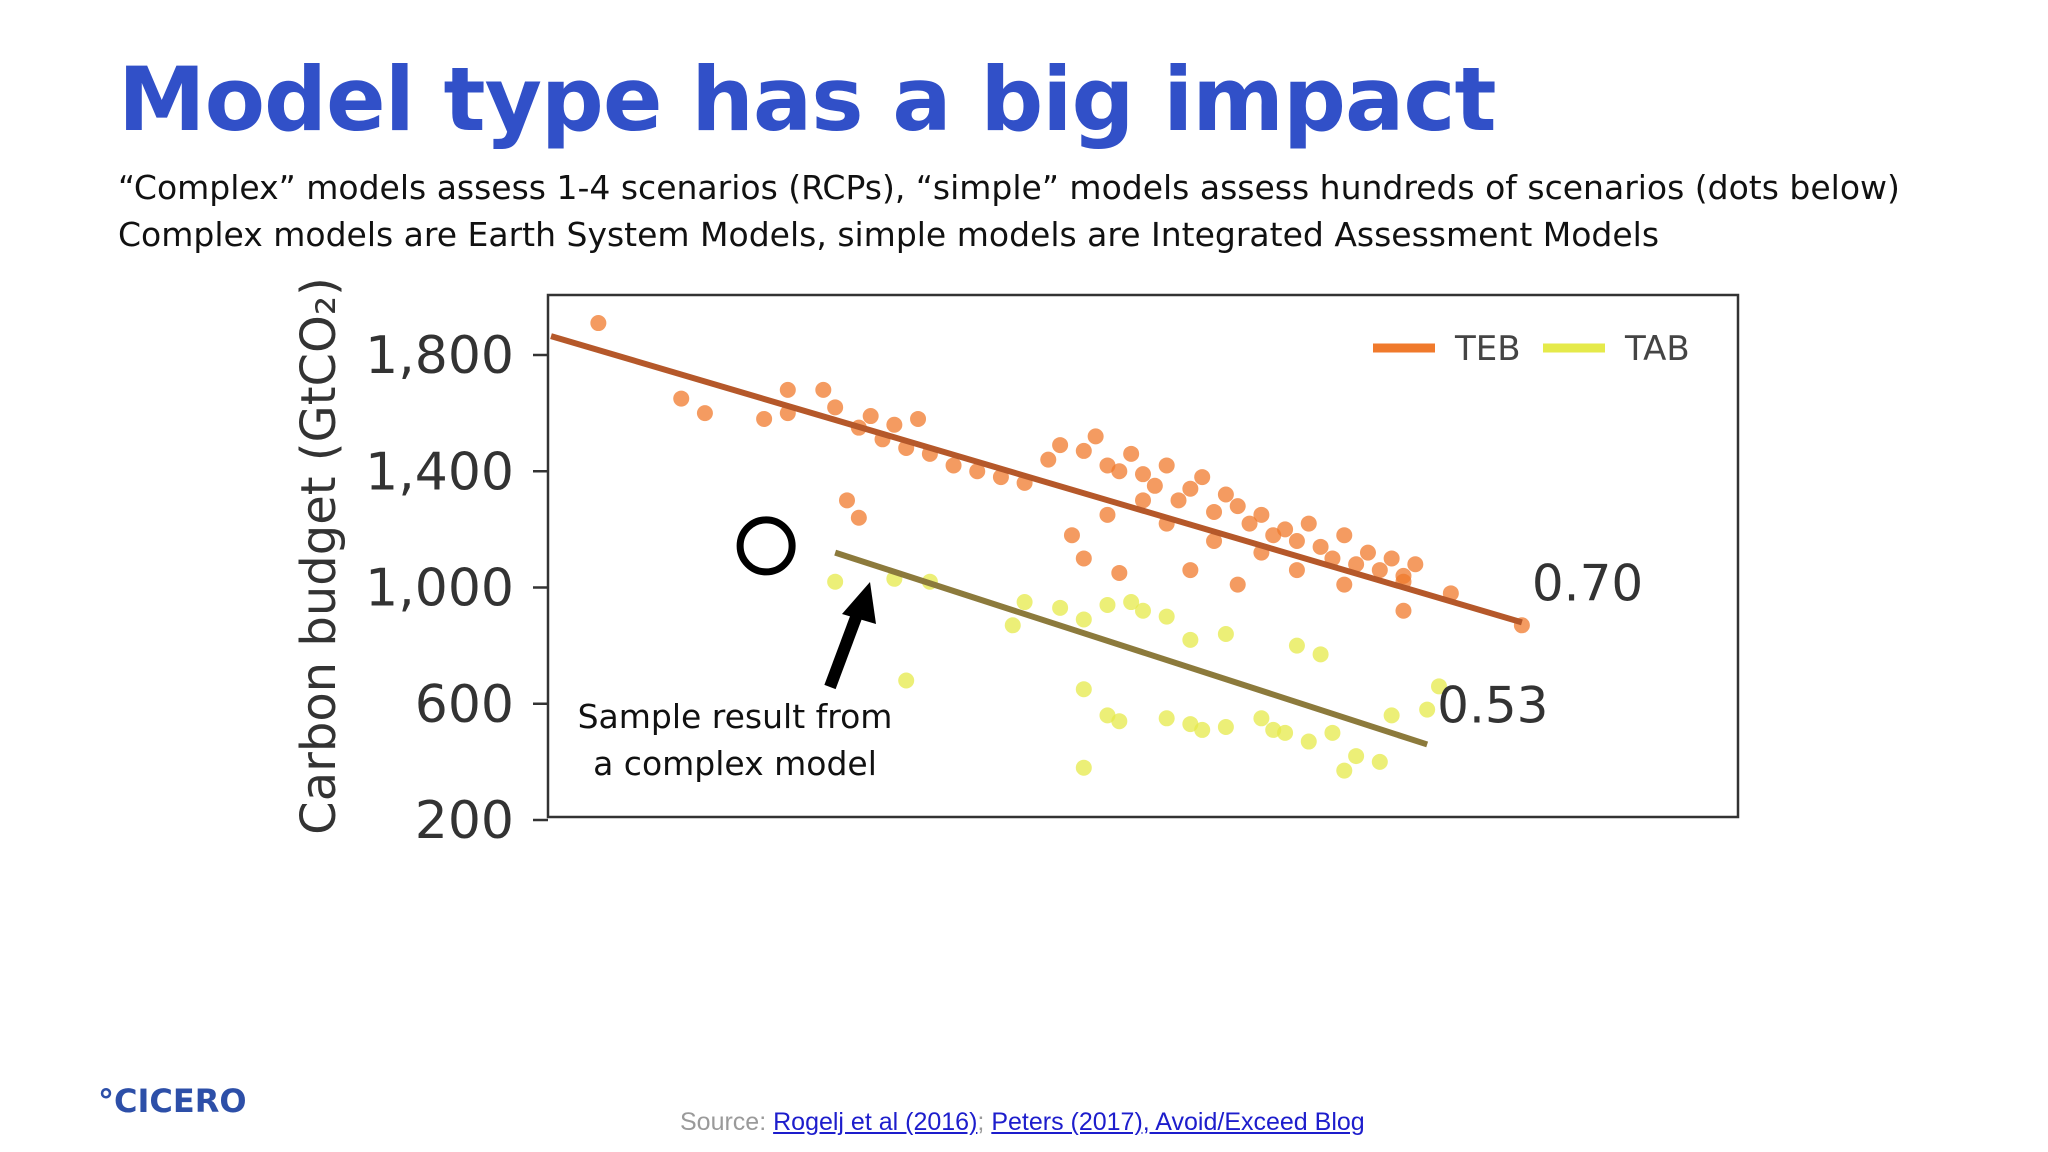 The height and width of the screenshot is (1152, 2048). Describe the element at coordinates (439, 589) in the screenshot. I see `y-tick-label: 1,000` at that location.